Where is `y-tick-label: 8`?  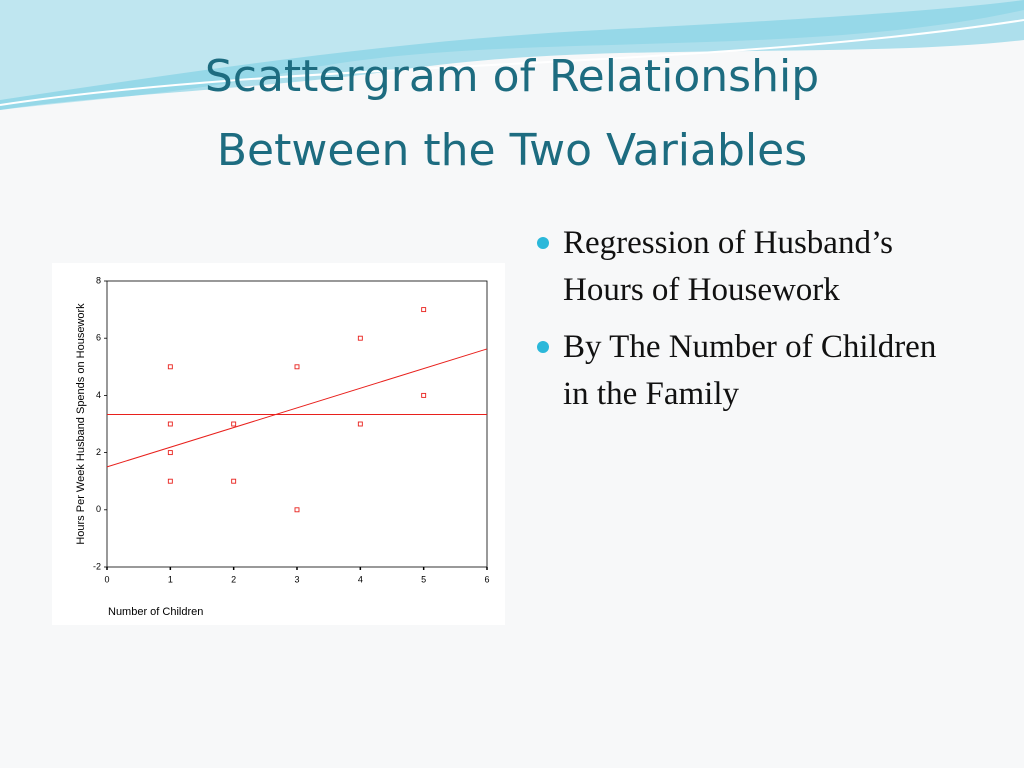 y-tick-label: 8 is located at coordinates (98, 280).